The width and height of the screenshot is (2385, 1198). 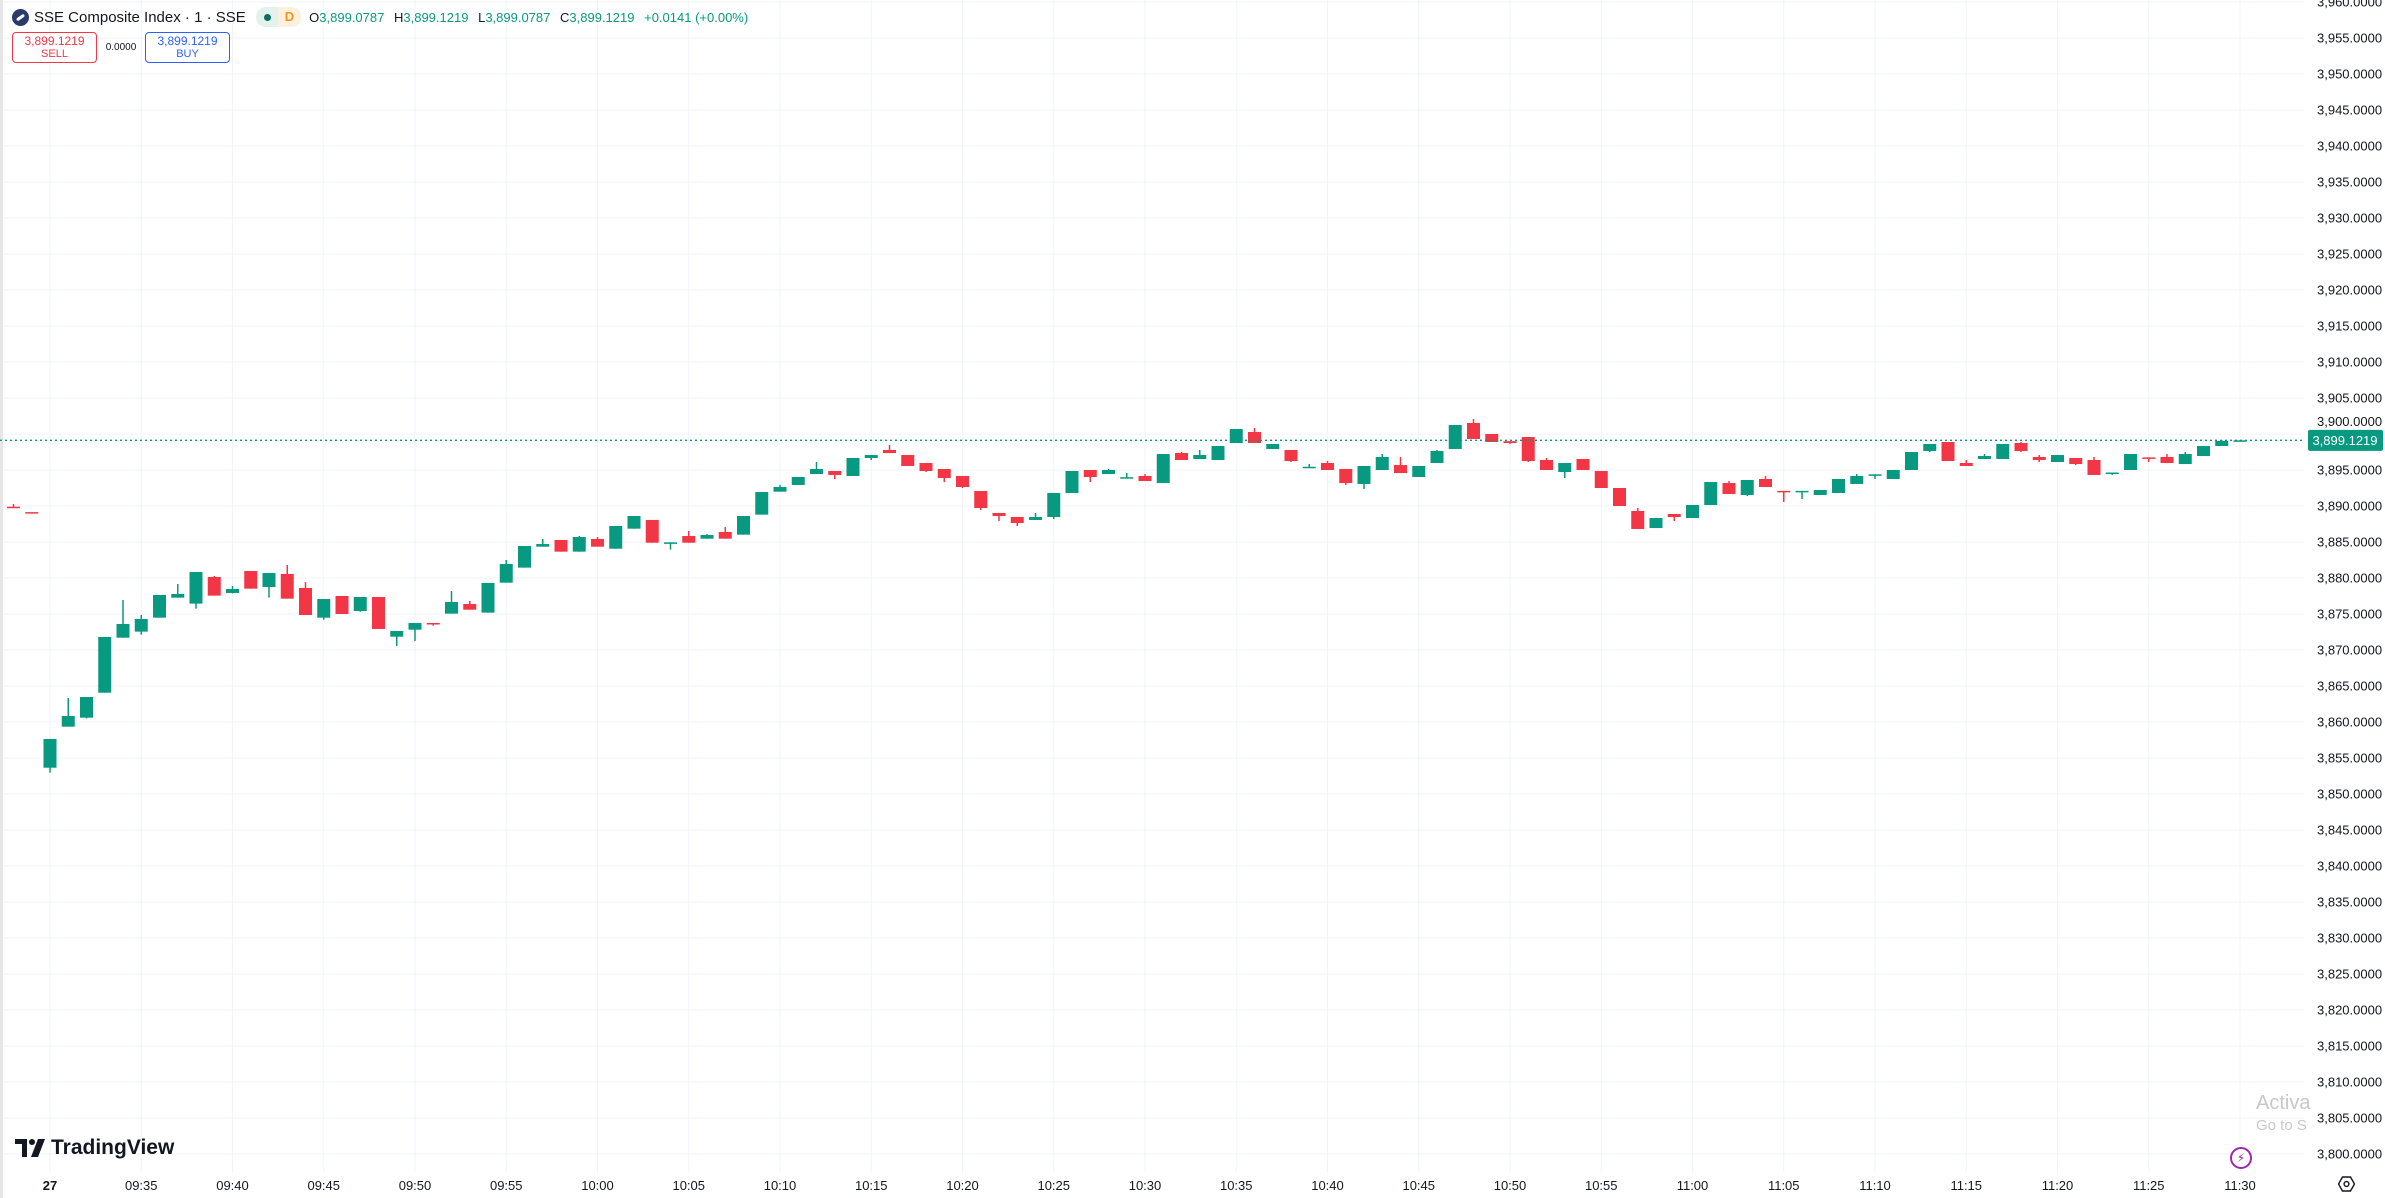 I want to click on y-tick-label: 3,815.0000, so click(x=2349, y=1046).